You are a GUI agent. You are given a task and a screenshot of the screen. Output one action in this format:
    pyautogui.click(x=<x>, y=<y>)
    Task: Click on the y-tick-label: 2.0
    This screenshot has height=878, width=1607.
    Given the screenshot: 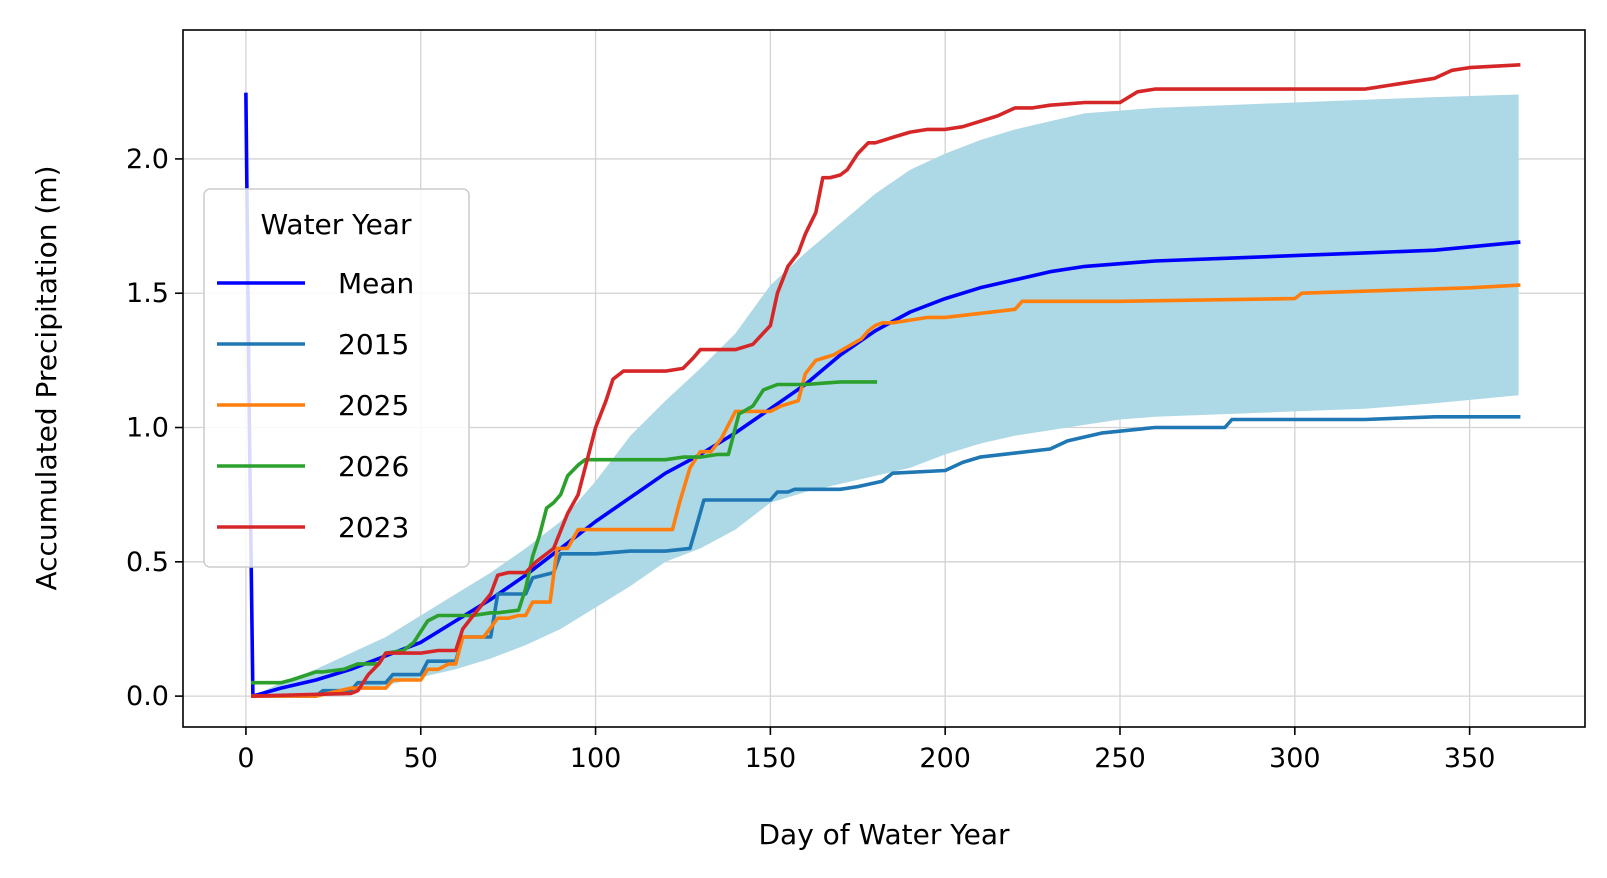 What is the action you would take?
    pyautogui.click(x=147, y=159)
    